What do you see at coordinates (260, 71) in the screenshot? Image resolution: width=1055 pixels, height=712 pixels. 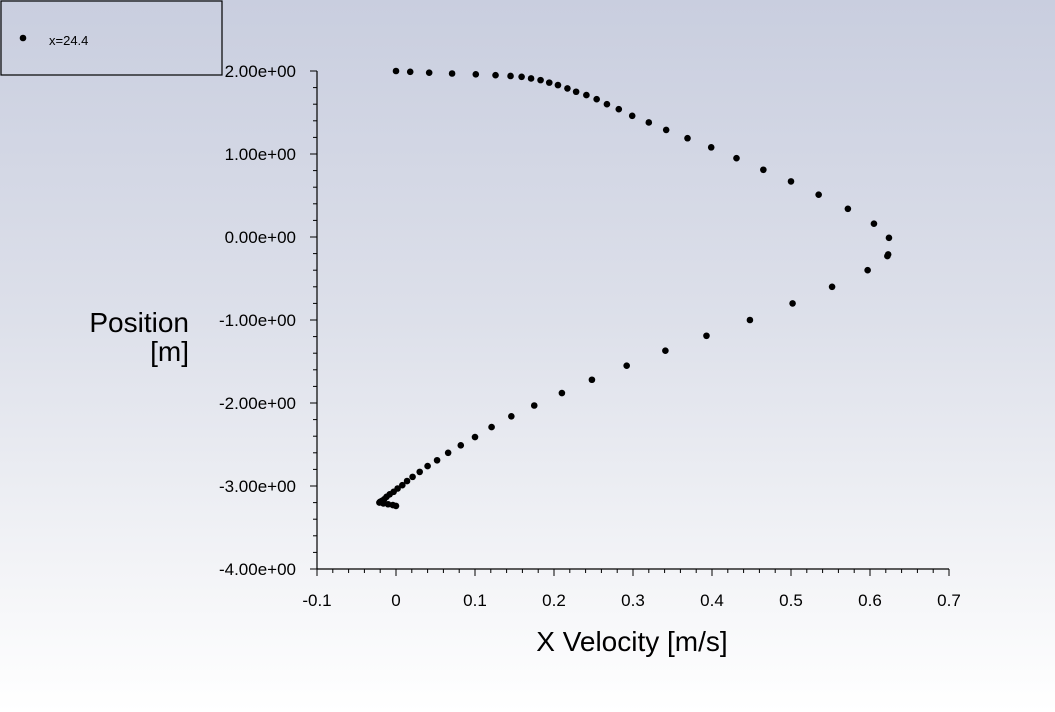 I see `y-tick-label: 2.00e+00` at bounding box center [260, 71].